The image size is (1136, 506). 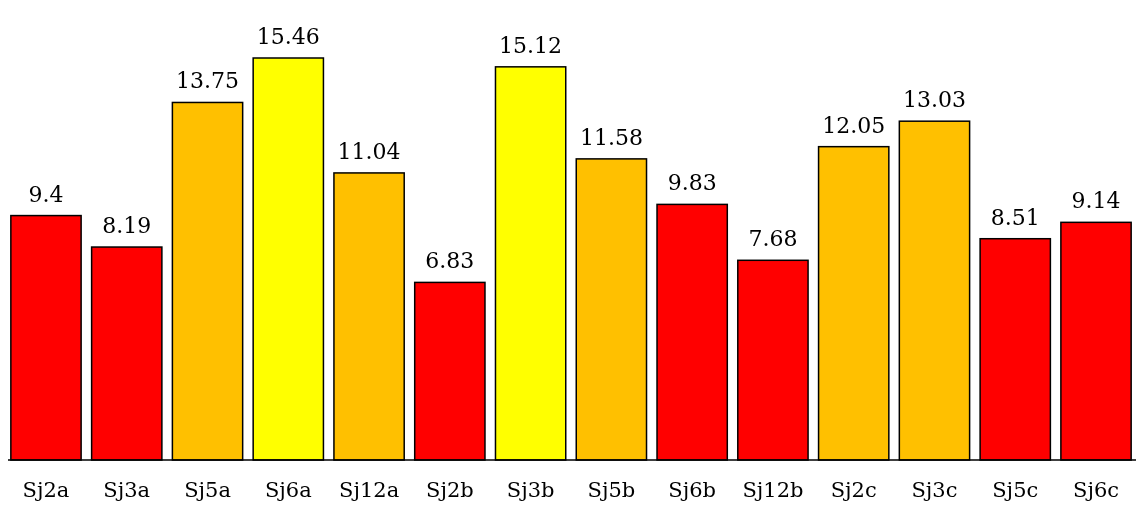 I want to click on data-label: 11.04, so click(x=369, y=151).